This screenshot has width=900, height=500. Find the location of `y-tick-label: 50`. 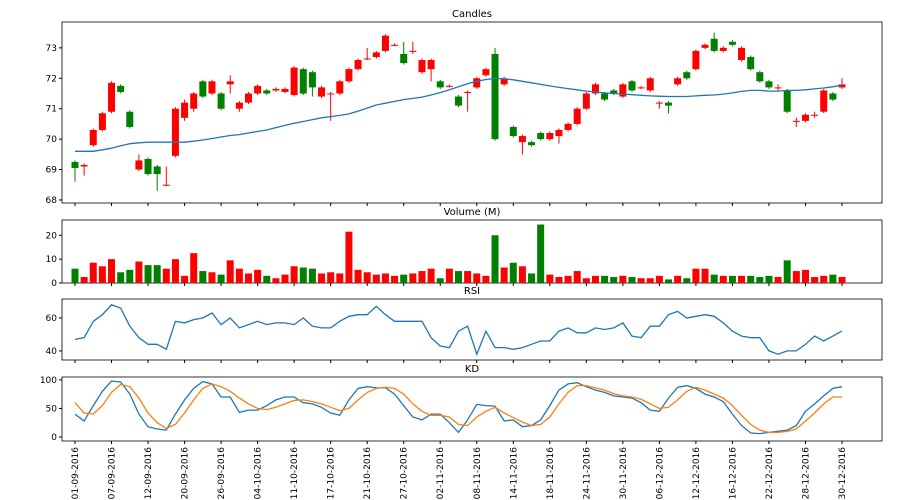

y-tick-label: 50 is located at coordinates (52, 409).